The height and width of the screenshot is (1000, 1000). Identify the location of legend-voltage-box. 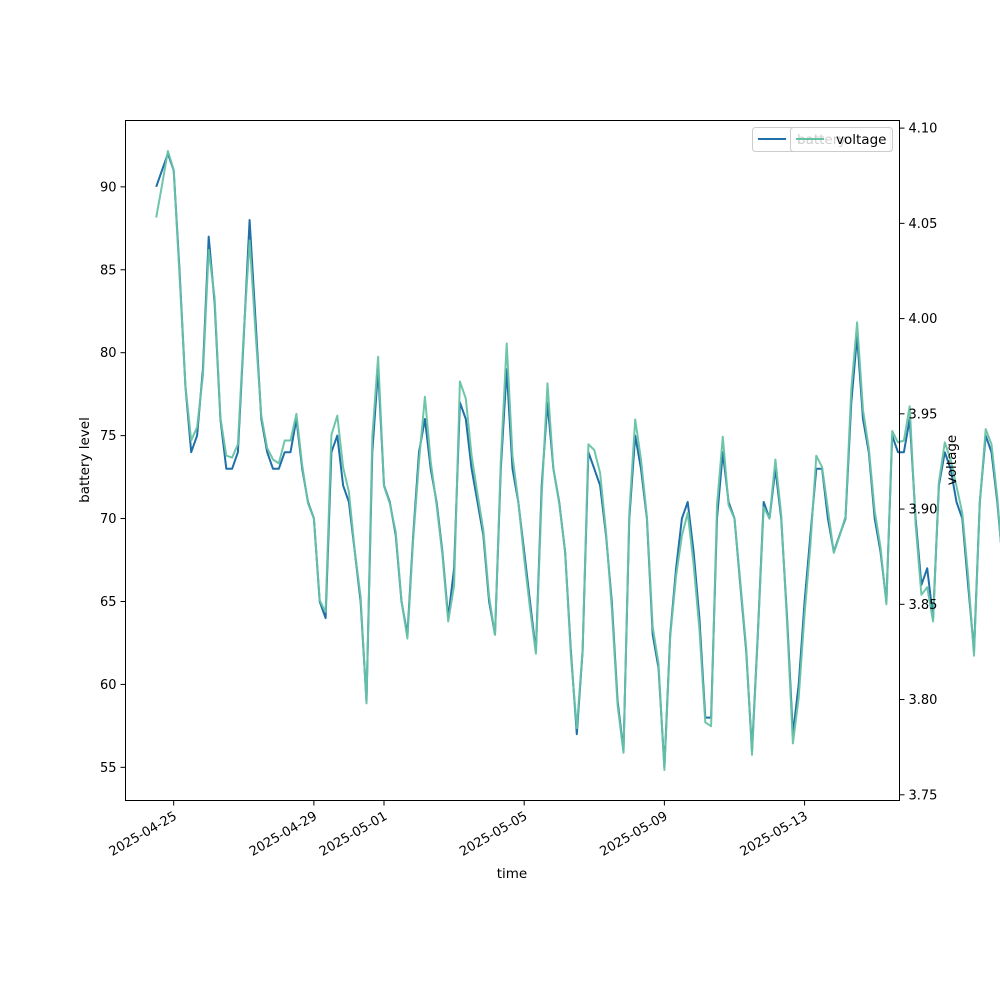
(841, 139).